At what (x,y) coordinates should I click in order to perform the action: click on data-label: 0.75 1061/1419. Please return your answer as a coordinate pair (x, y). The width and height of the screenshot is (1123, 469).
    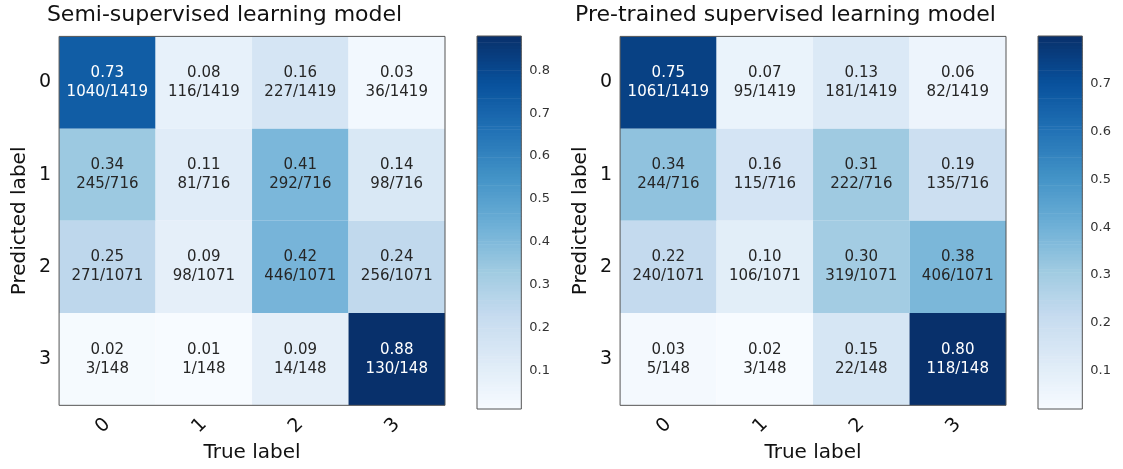
    Looking at the image, I should click on (668, 81).